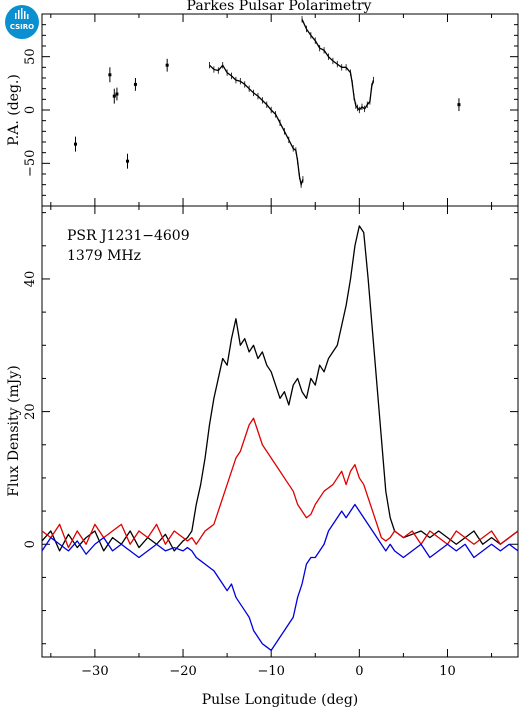 This screenshot has width=522, height=710. What do you see at coordinates (22, 22) in the screenshot?
I see `csiro-logo: CSIRO` at bounding box center [22, 22].